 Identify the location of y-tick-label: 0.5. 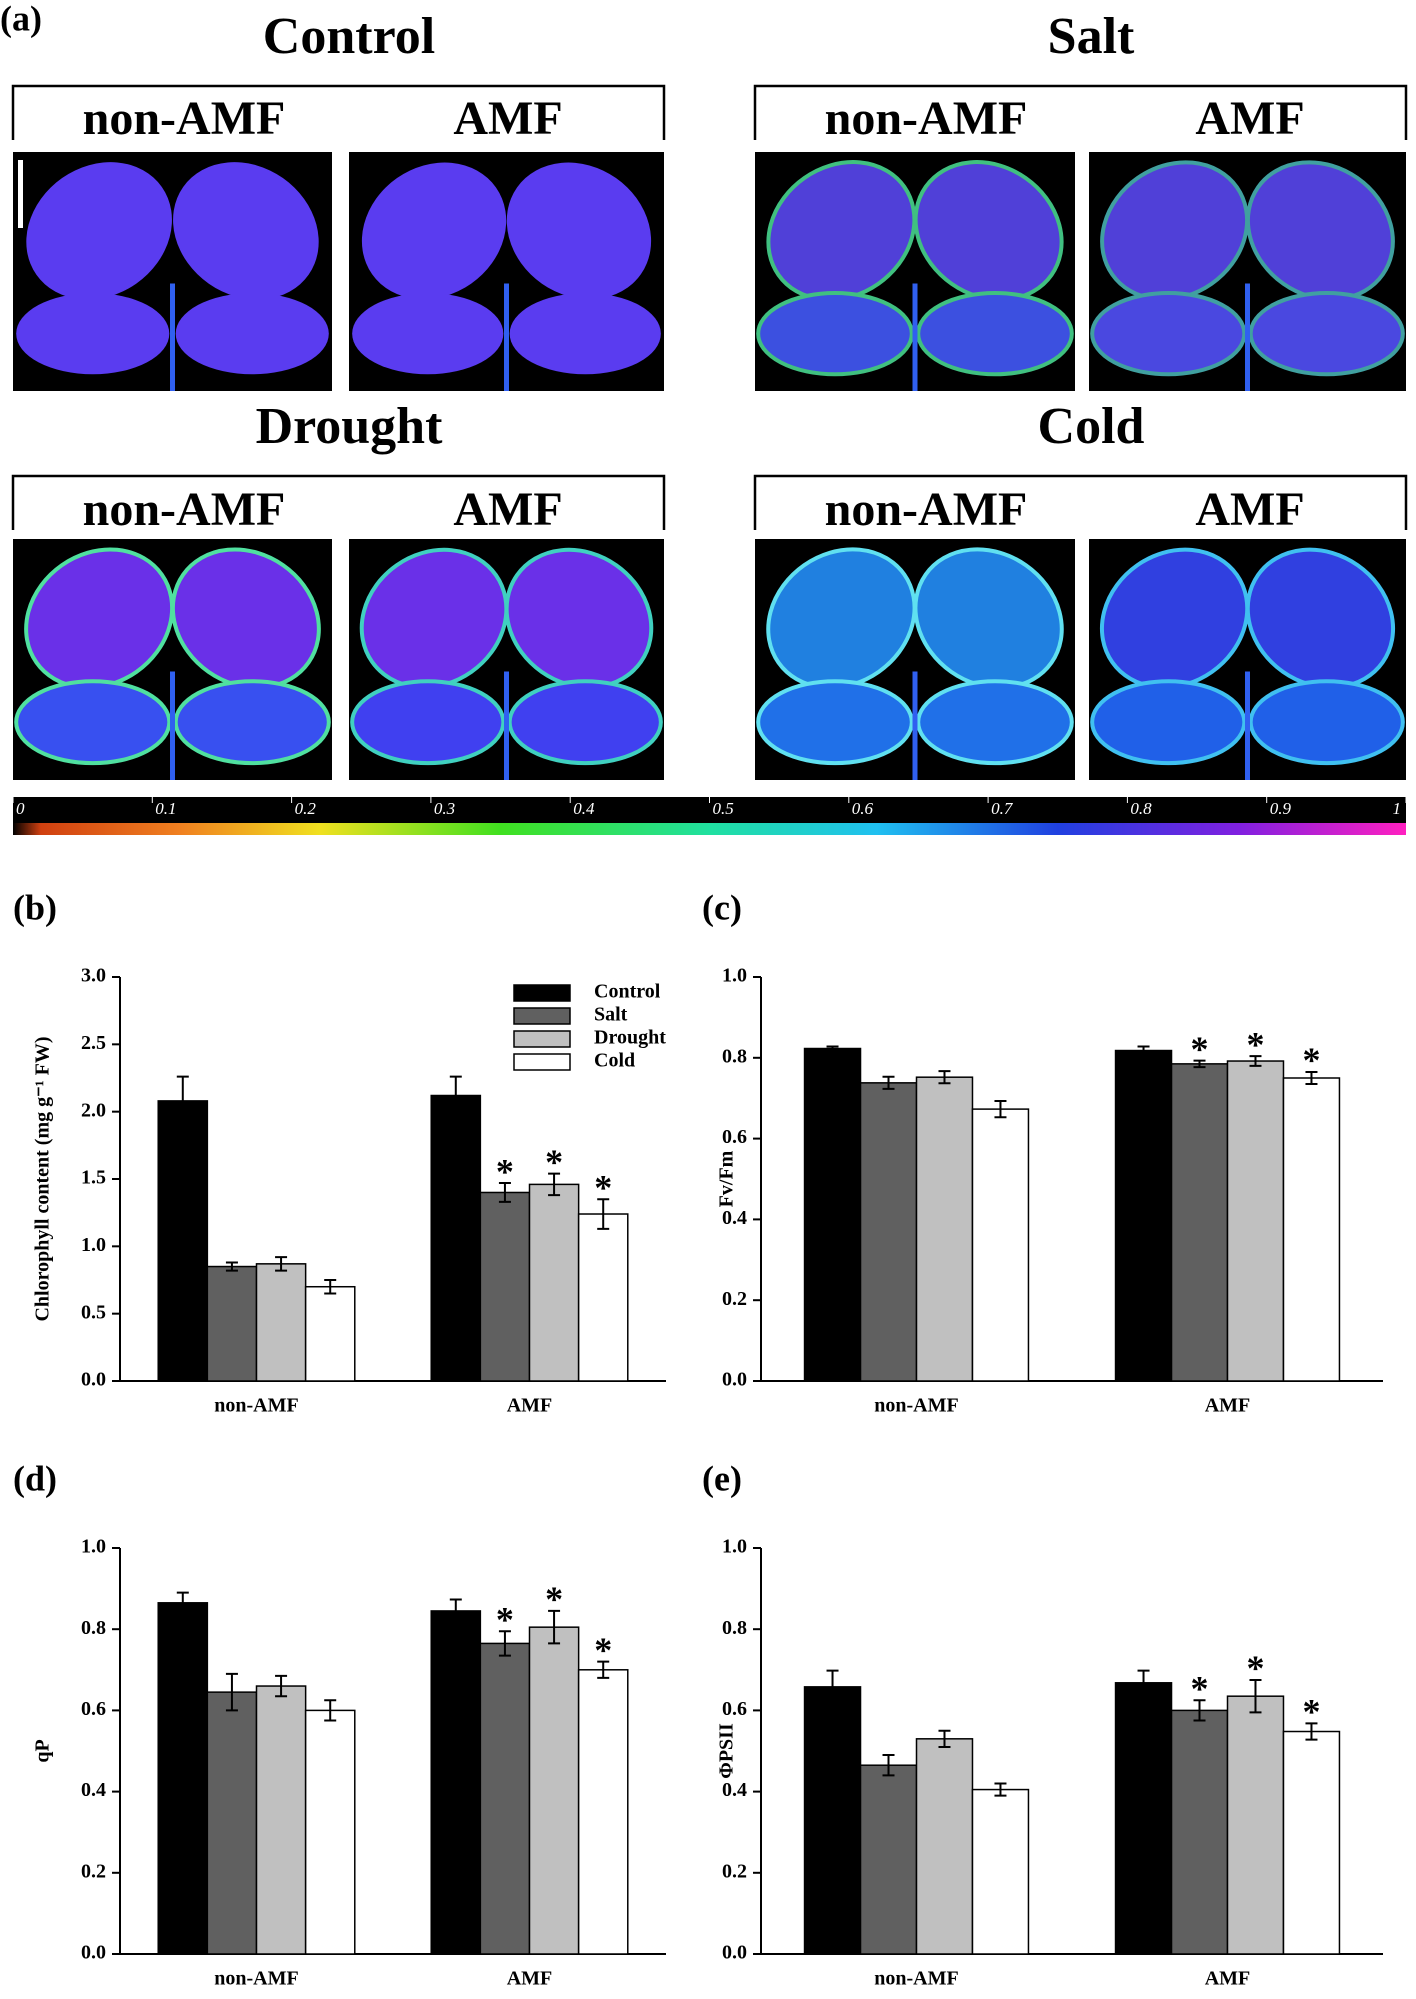
(93, 1312).